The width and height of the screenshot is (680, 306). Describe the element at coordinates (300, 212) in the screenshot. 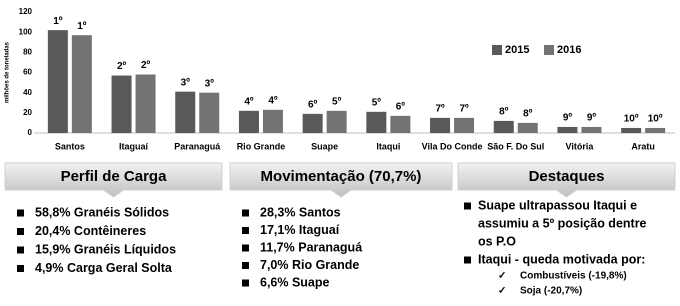

I see `panel-item: 28,3% Santos` at that location.